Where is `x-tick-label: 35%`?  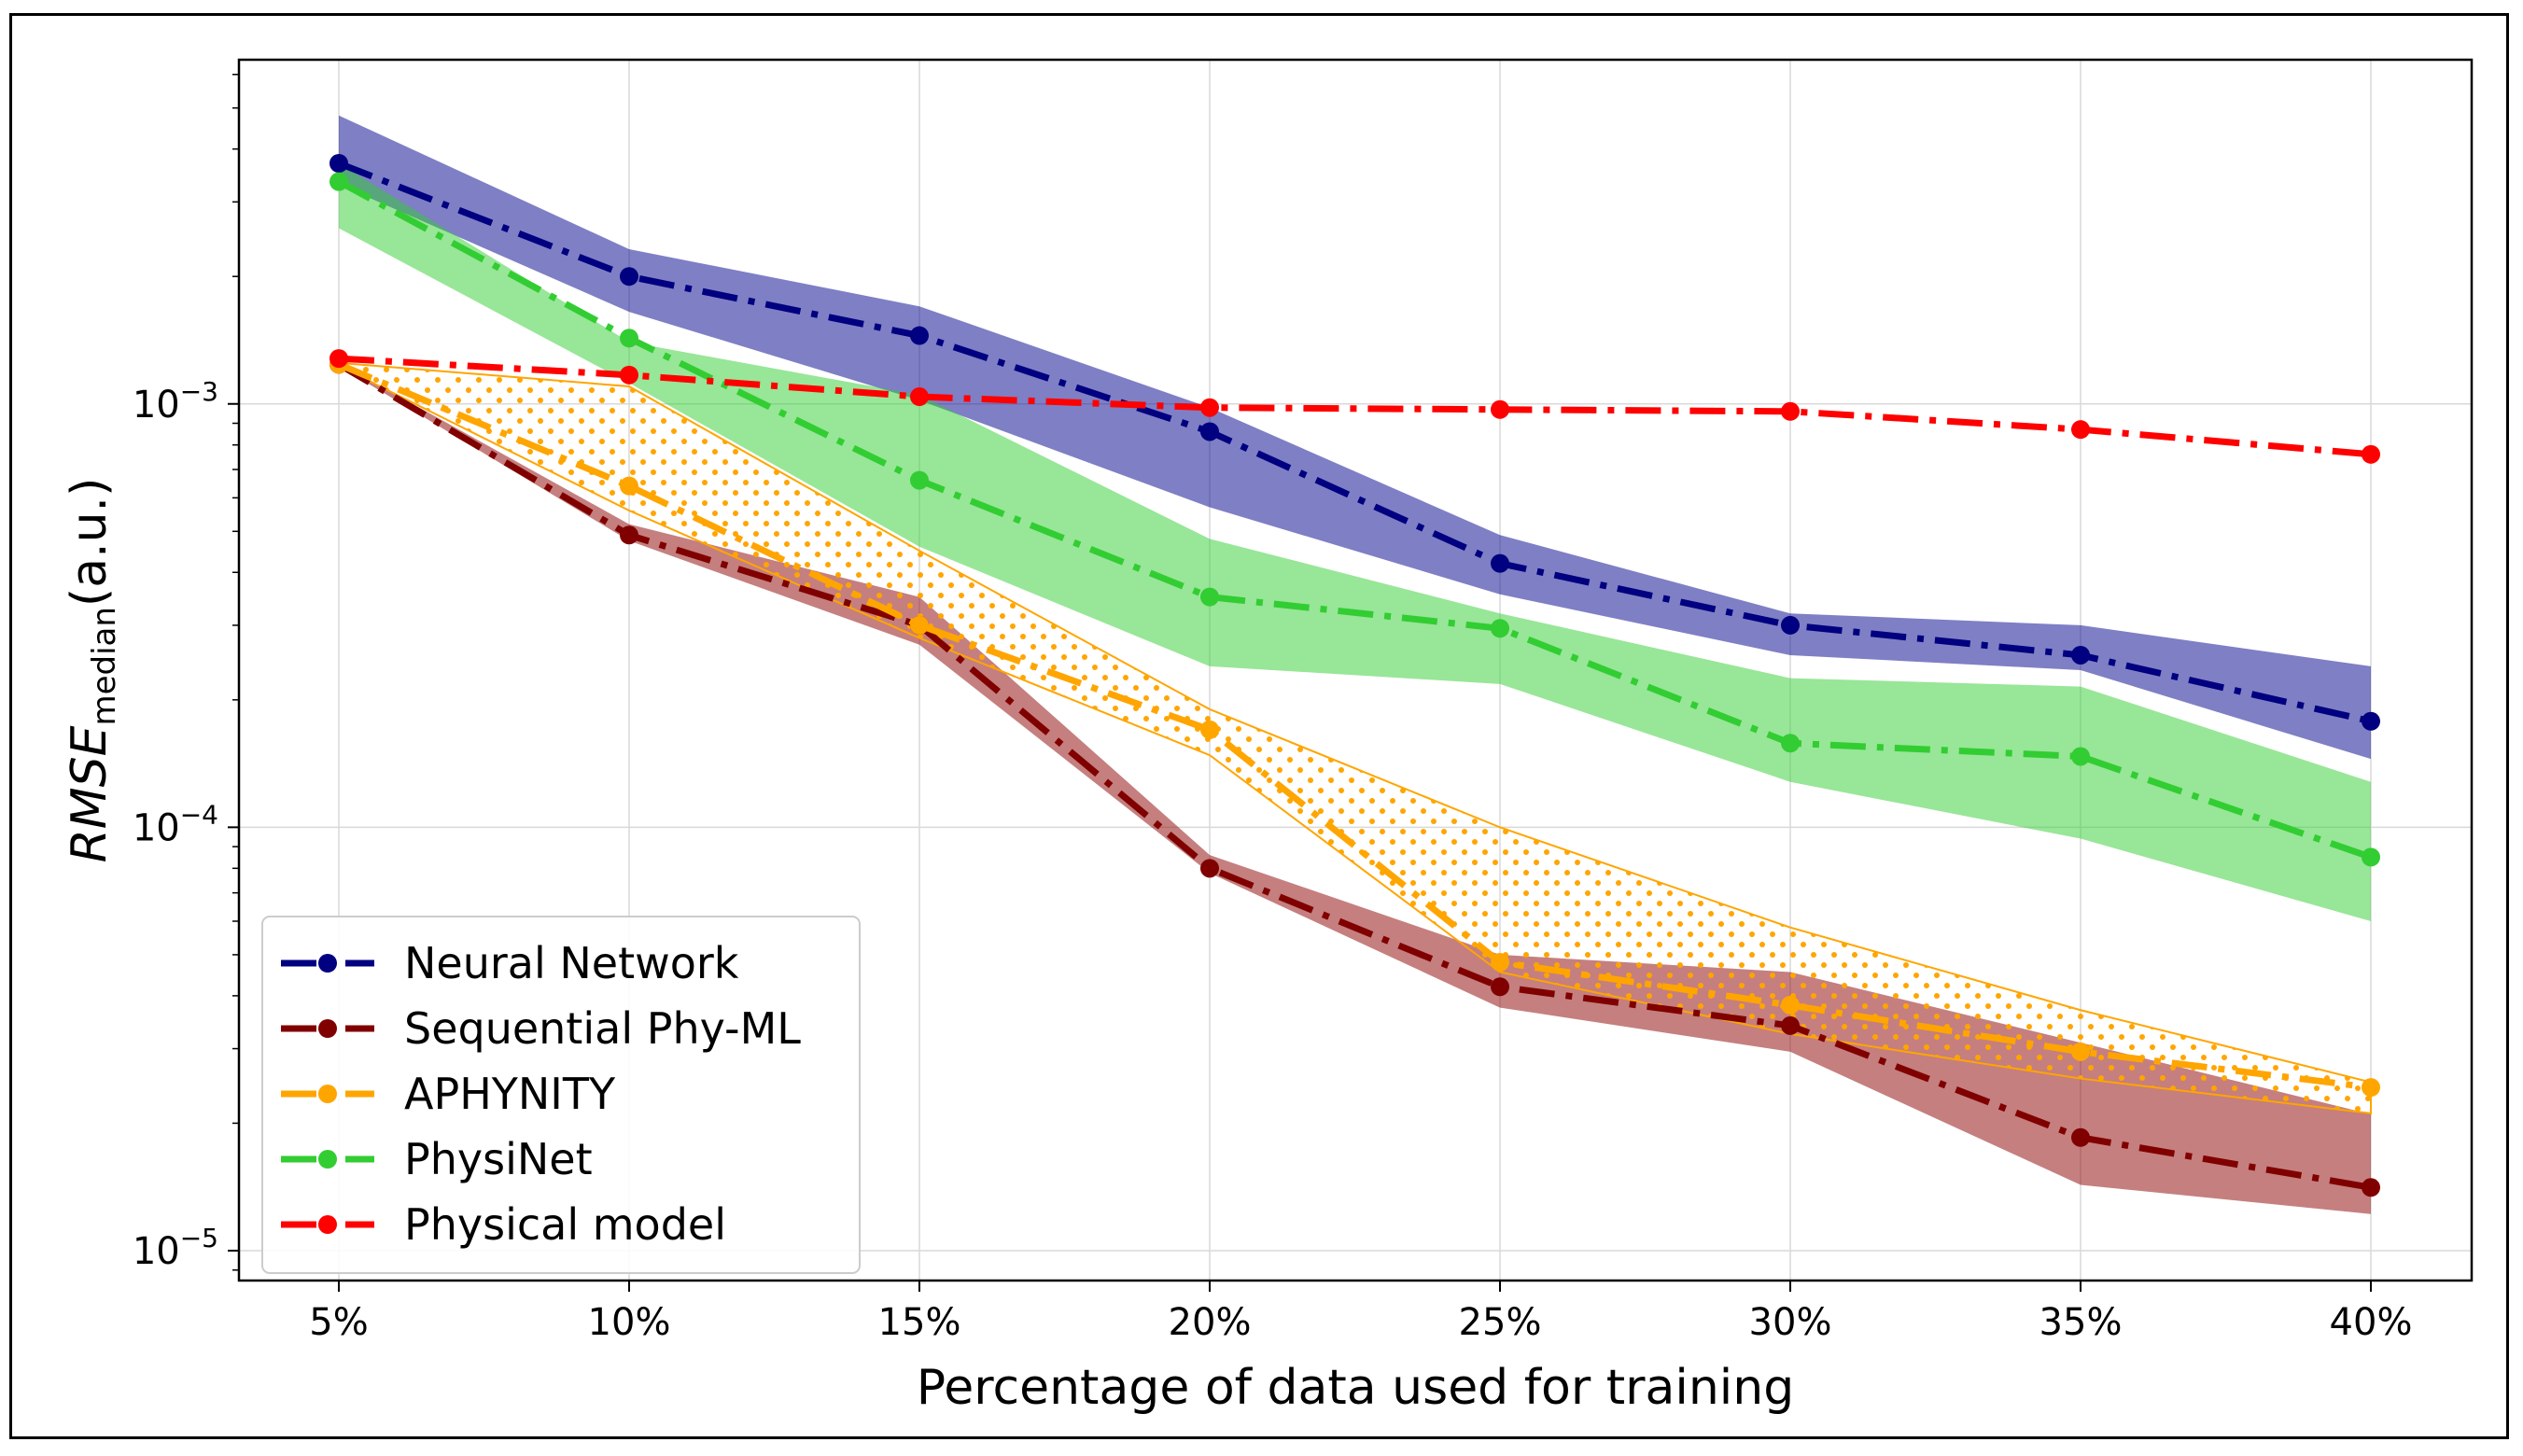
x-tick-label: 35% is located at coordinates (2081, 1322).